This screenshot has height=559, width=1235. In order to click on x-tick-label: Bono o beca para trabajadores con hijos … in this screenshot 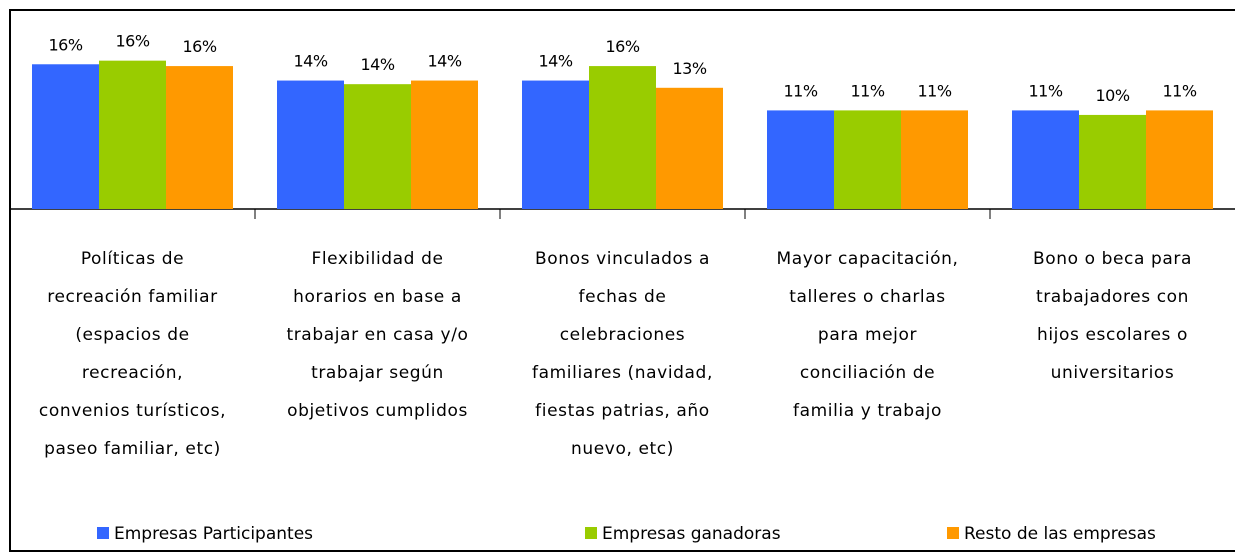, I will do `click(1112, 316)`.